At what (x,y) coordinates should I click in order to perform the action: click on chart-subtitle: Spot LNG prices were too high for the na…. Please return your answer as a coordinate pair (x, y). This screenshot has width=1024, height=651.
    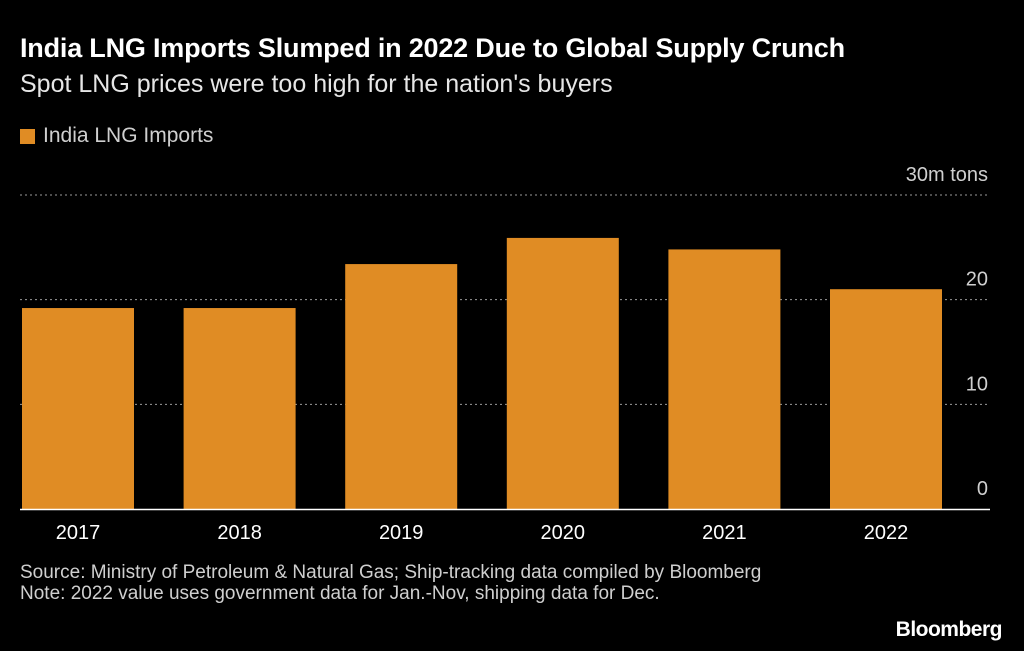
    Looking at the image, I should click on (316, 84).